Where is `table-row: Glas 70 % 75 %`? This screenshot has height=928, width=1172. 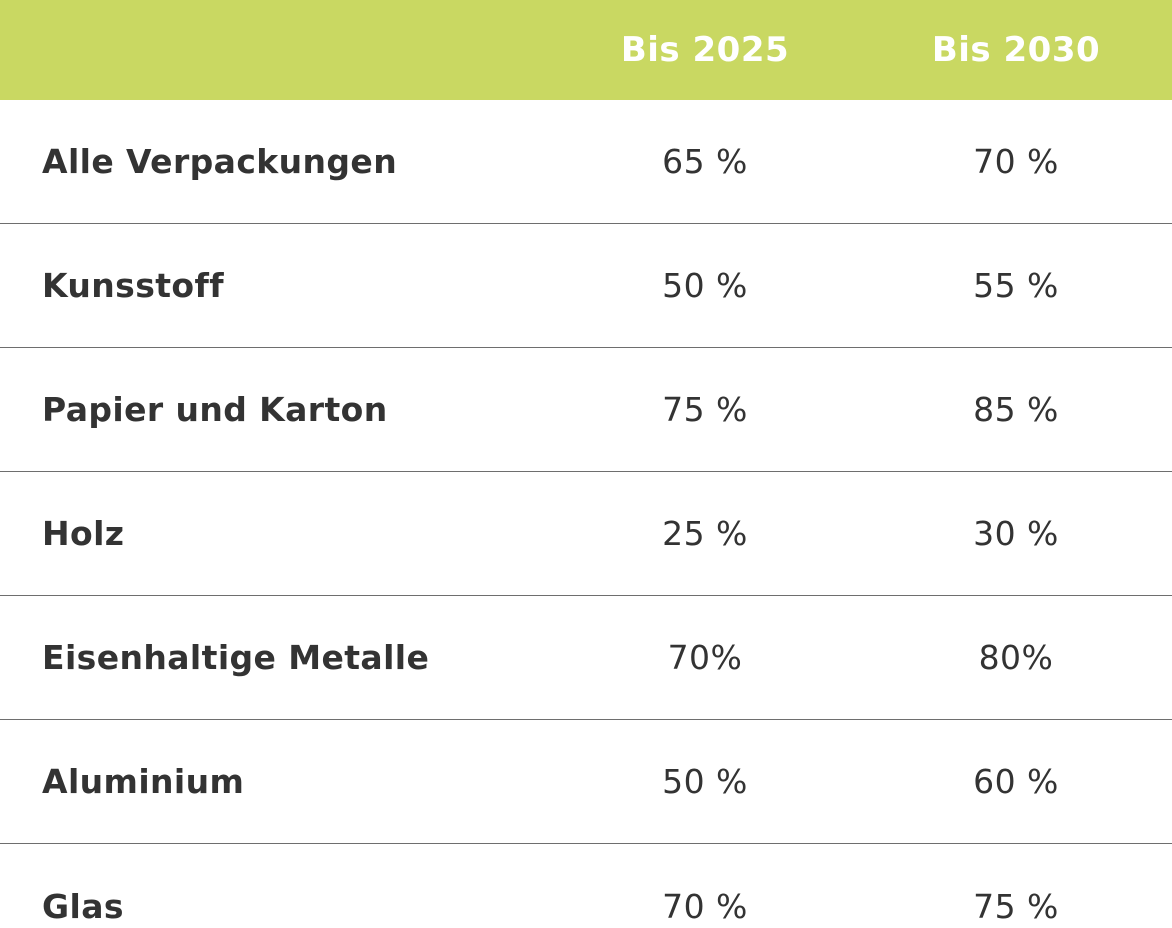 table-row: Glas 70 % 75 % is located at coordinates (586, 886).